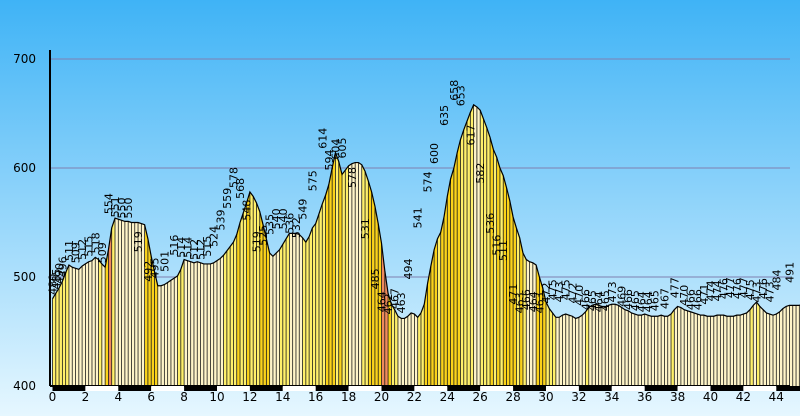 Image resolution: width=800 pixels, height=420 pixels. I want to click on x-tick-label: 42, so click(743, 397).